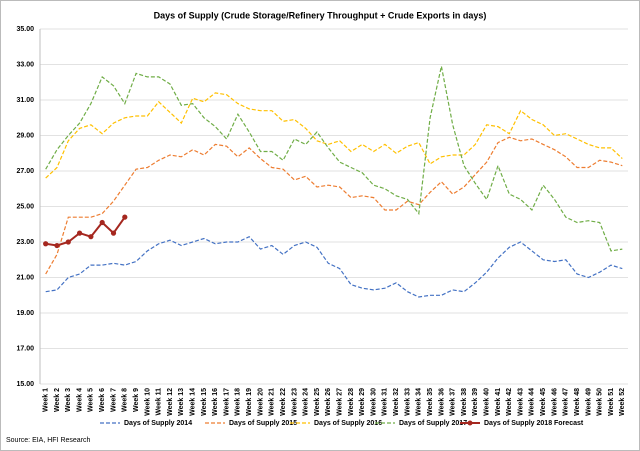 This screenshot has width=640, height=451. Describe the element at coordinates (577, 402) in the screenshot. I see `x-tick-label: Week 48` at that location.